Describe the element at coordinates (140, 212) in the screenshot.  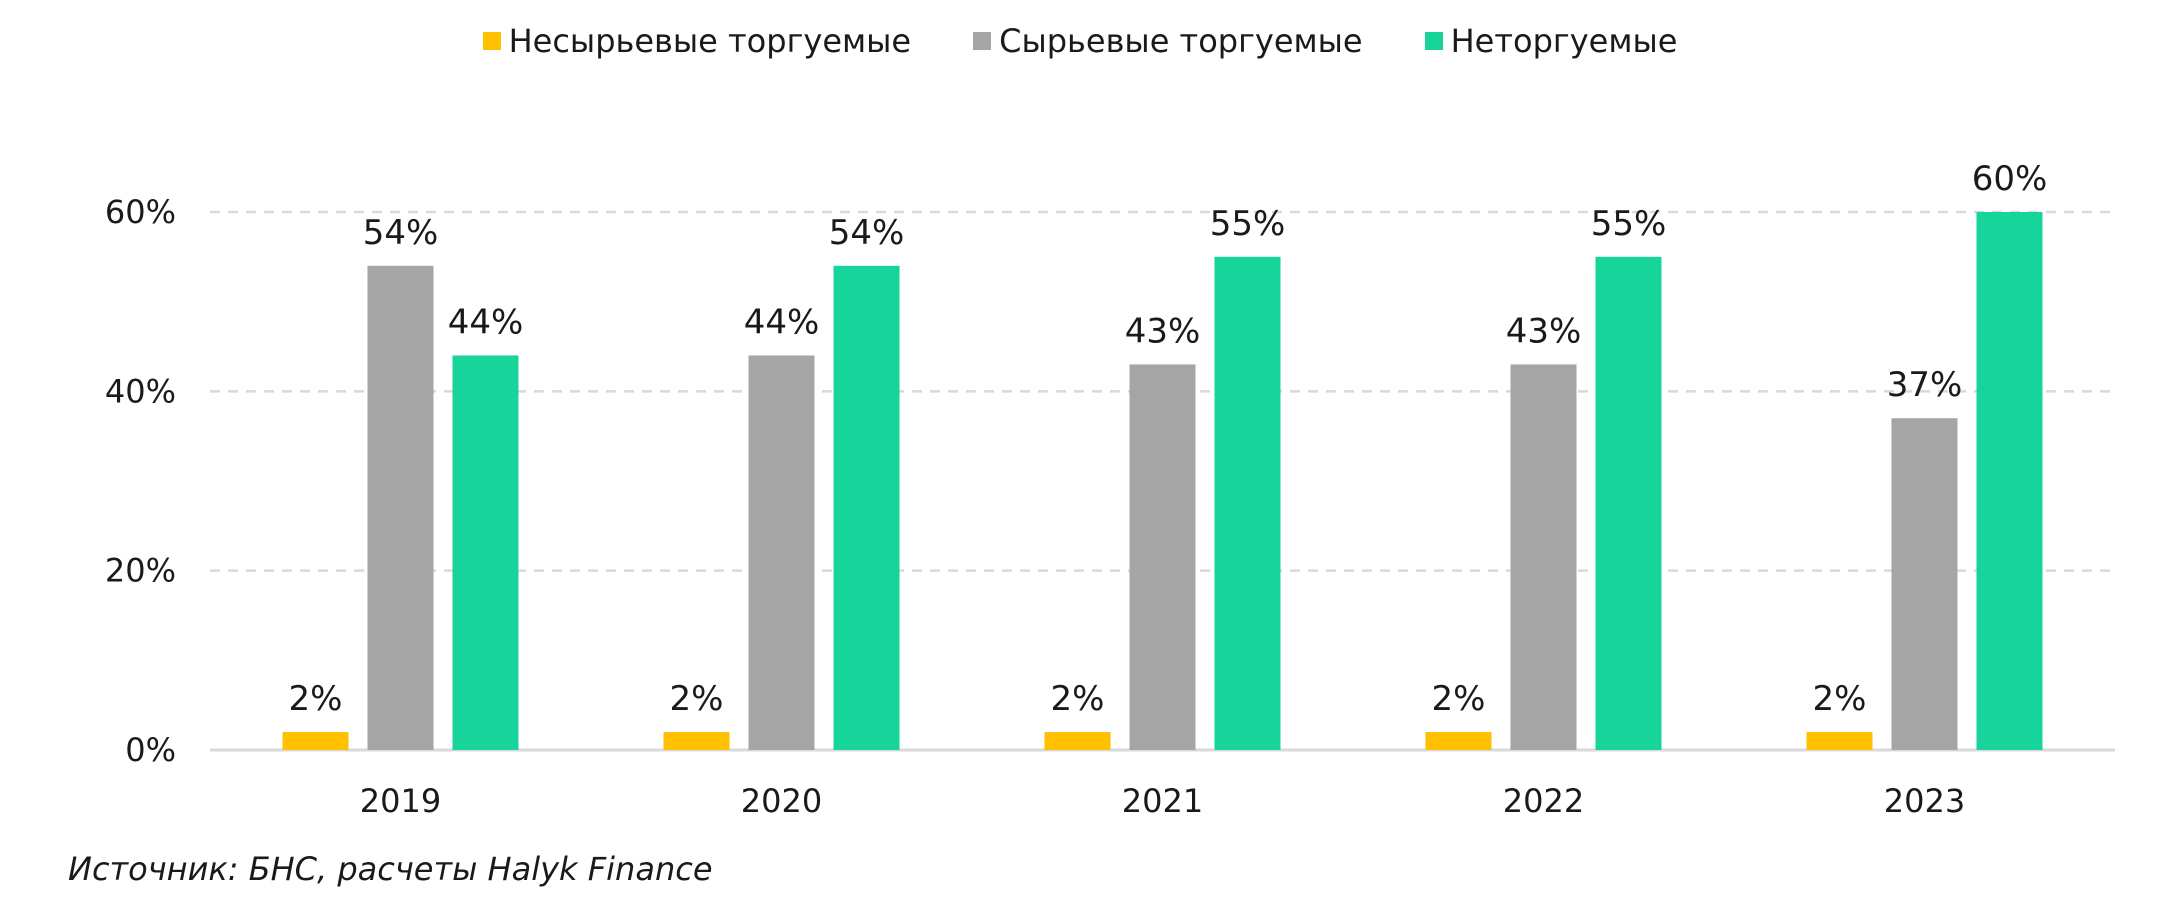
I see `y-tick-label: 60%` at that location.